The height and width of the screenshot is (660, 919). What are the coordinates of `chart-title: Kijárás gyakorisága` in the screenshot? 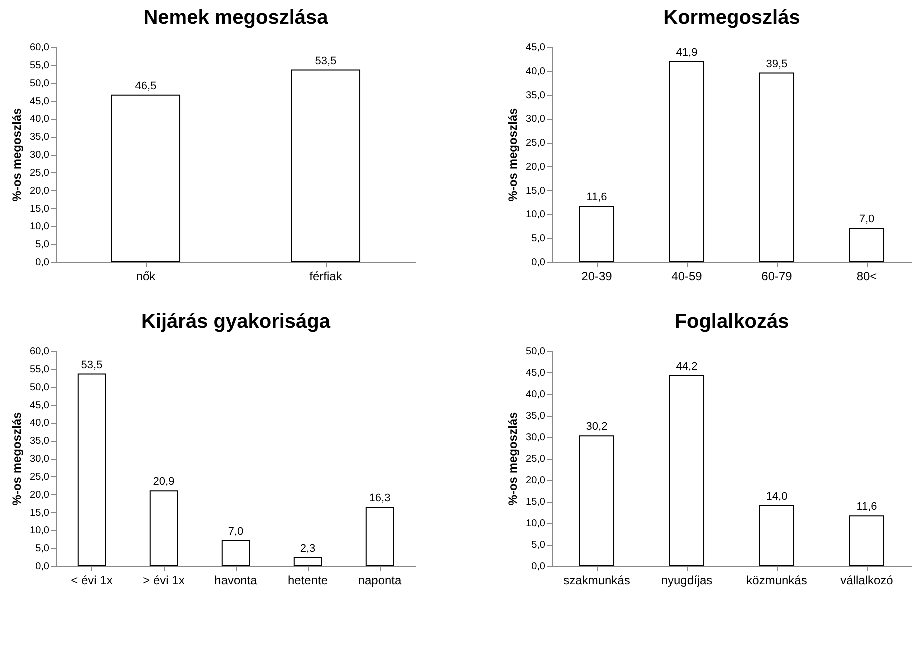 It's located at (237, 322).